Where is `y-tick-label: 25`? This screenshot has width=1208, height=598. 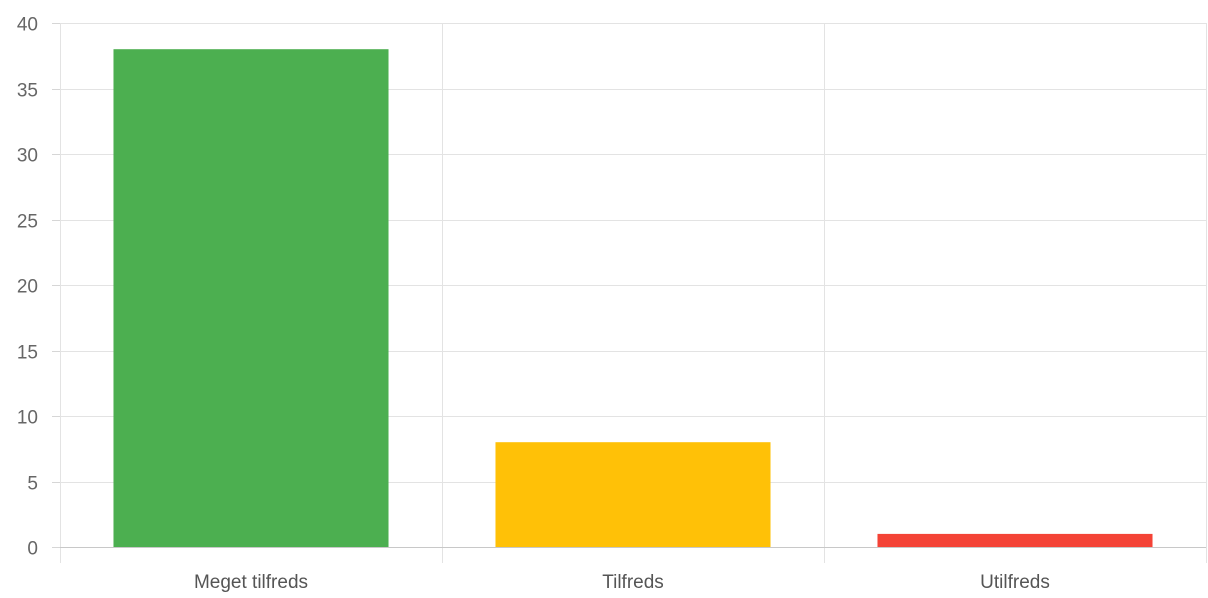 y-tick-label: 25 is located at coordinates (27, 222).